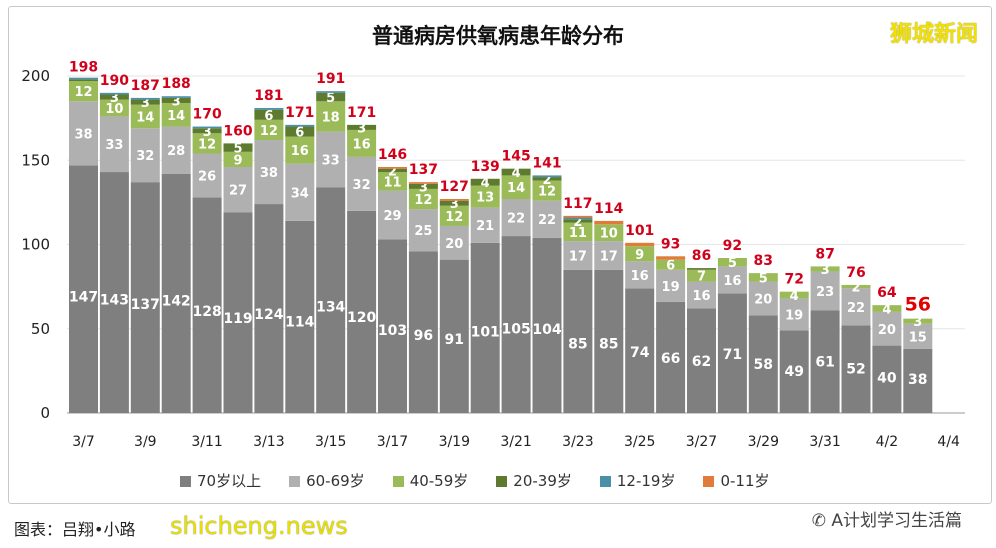 The height and width of the screenshot is (548, 996). Describe the element at coordinates (327, 480) in the screenshot. I see `legend-item: 60-69岁` at that location.